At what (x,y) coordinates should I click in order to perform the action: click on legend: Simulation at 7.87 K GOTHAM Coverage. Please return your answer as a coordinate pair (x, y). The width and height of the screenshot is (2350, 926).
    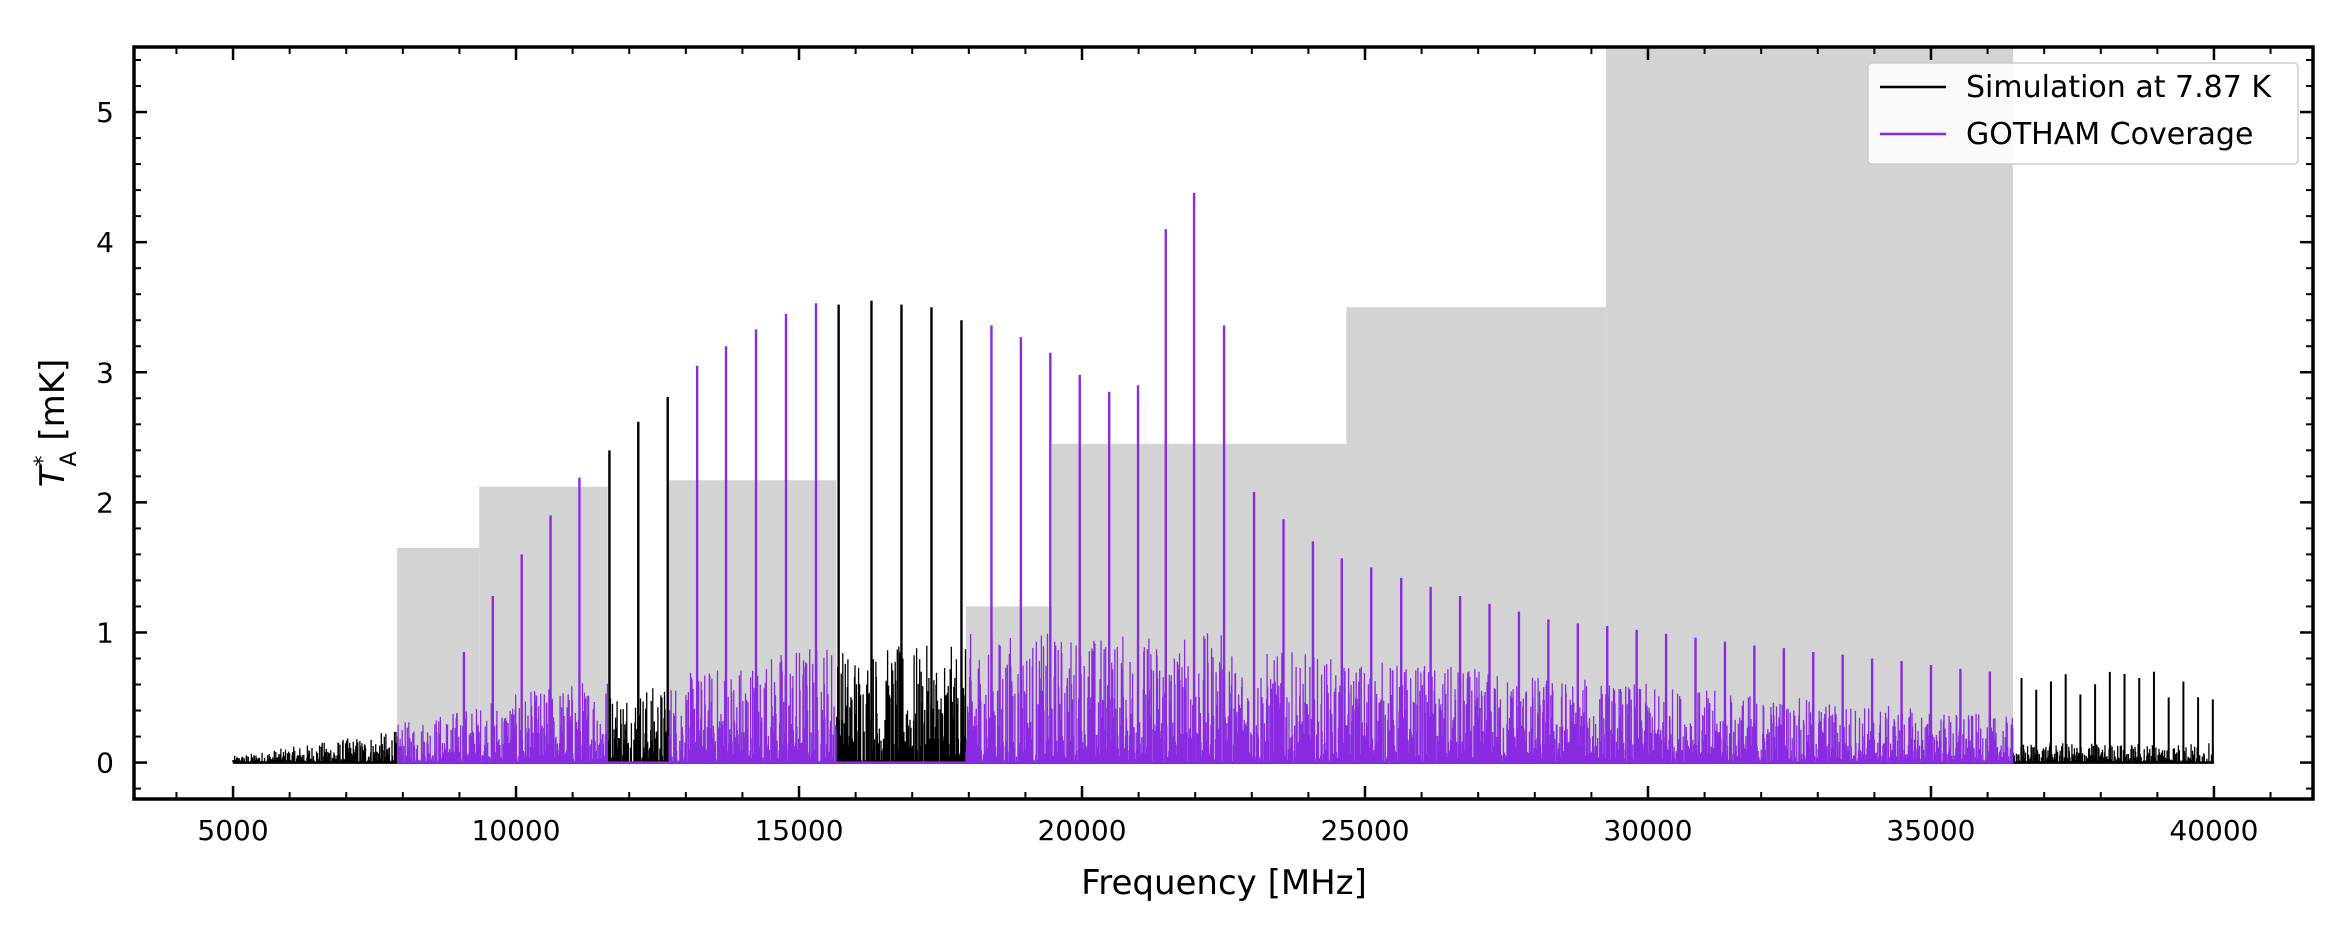
    Looking at the image, I should click on (2083, 113).